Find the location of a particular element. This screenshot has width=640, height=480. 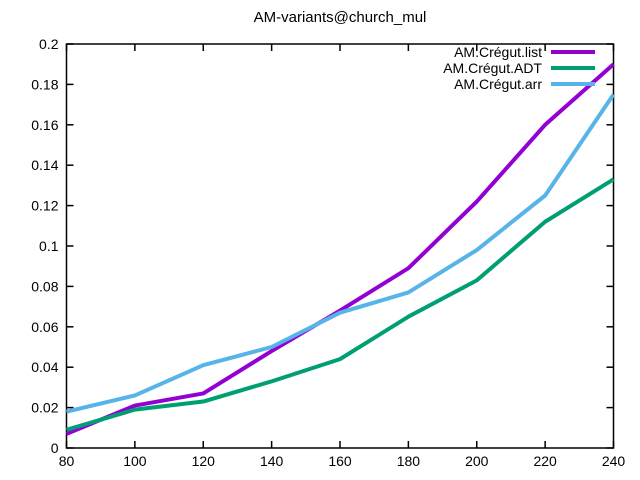

x-tick-label: 240 is located at coordinates (614, 461).